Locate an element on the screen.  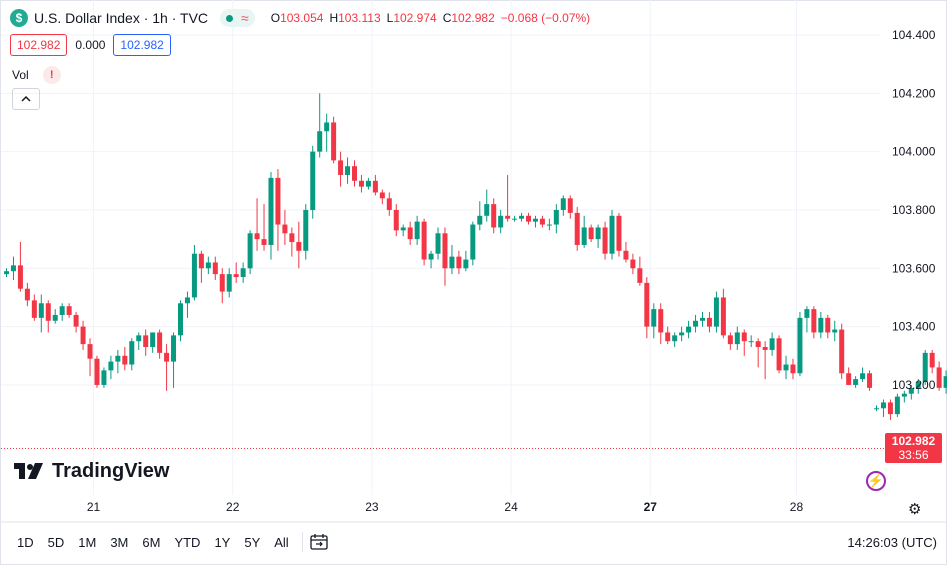
delayed-data-icon: ≈ is located at coordinates (245, 18).